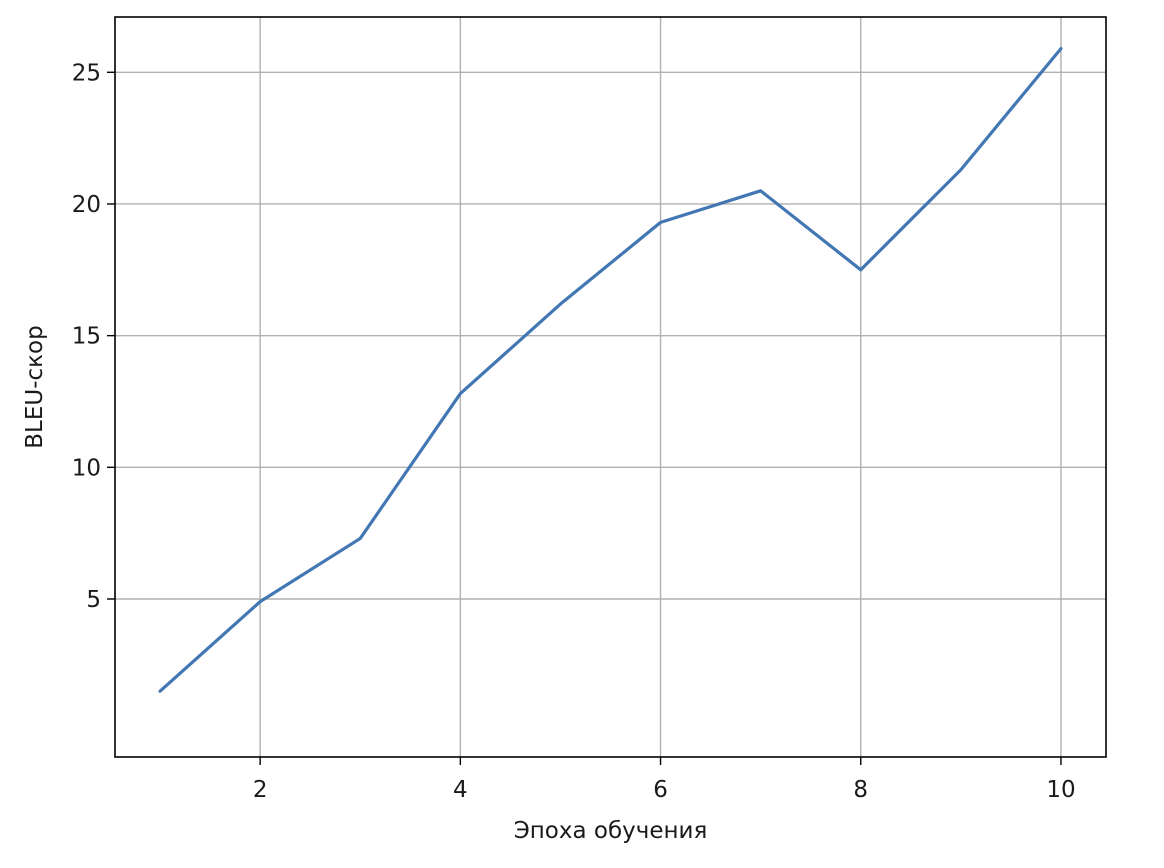  What do you see at coordinates (660, 790) in the screenshot?
I see `x-tick-label: 6` at bounding box center [660, 790].